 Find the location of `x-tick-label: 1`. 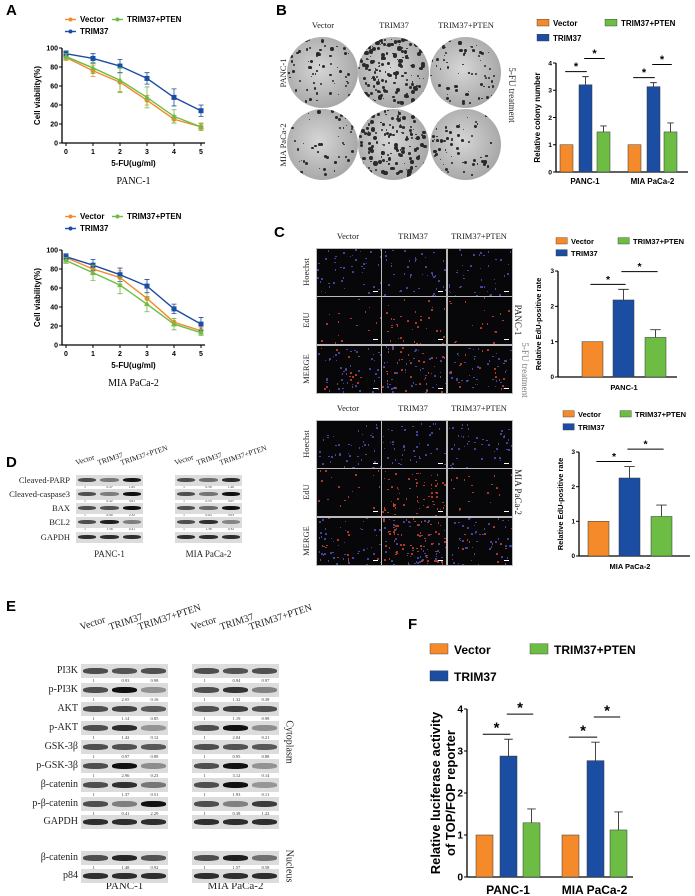

x-tick-label: 1 is located at coordinates (93, 354).